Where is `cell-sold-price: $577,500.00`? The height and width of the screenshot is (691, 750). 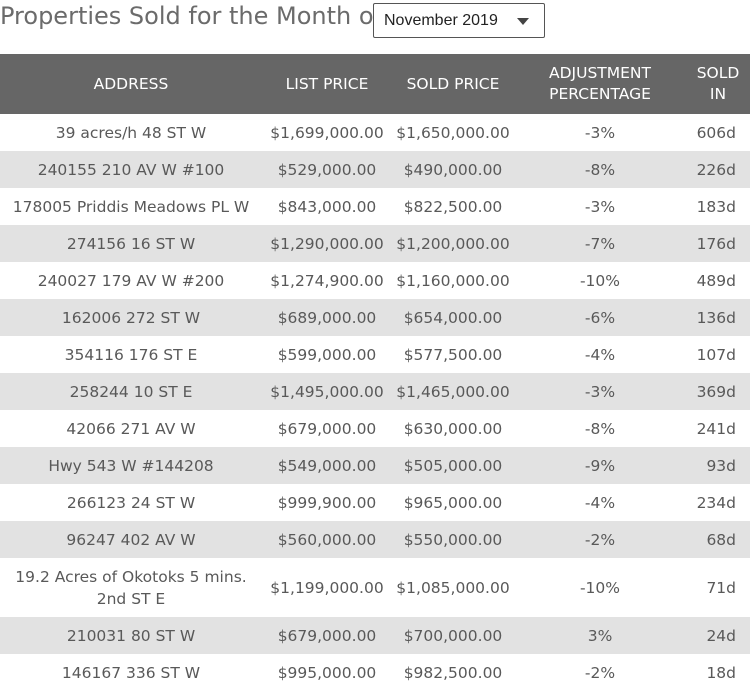
cell-sold-price: $577,500.00 is located at coordinates (453, 354).